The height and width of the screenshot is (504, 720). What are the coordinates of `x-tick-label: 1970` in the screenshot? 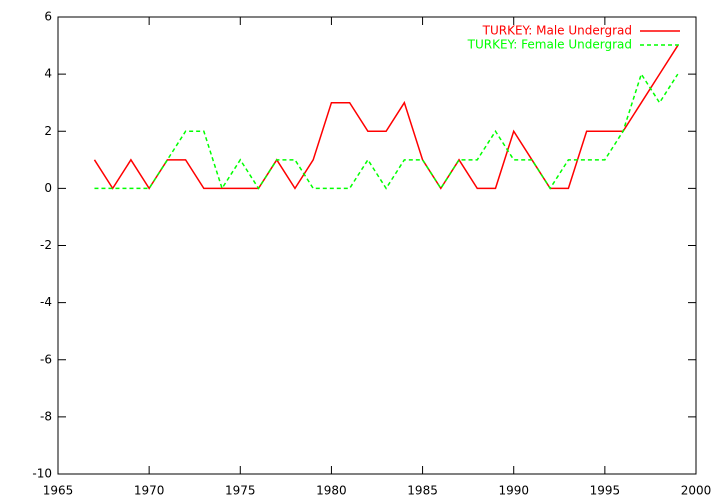 It's located at (149, 491).